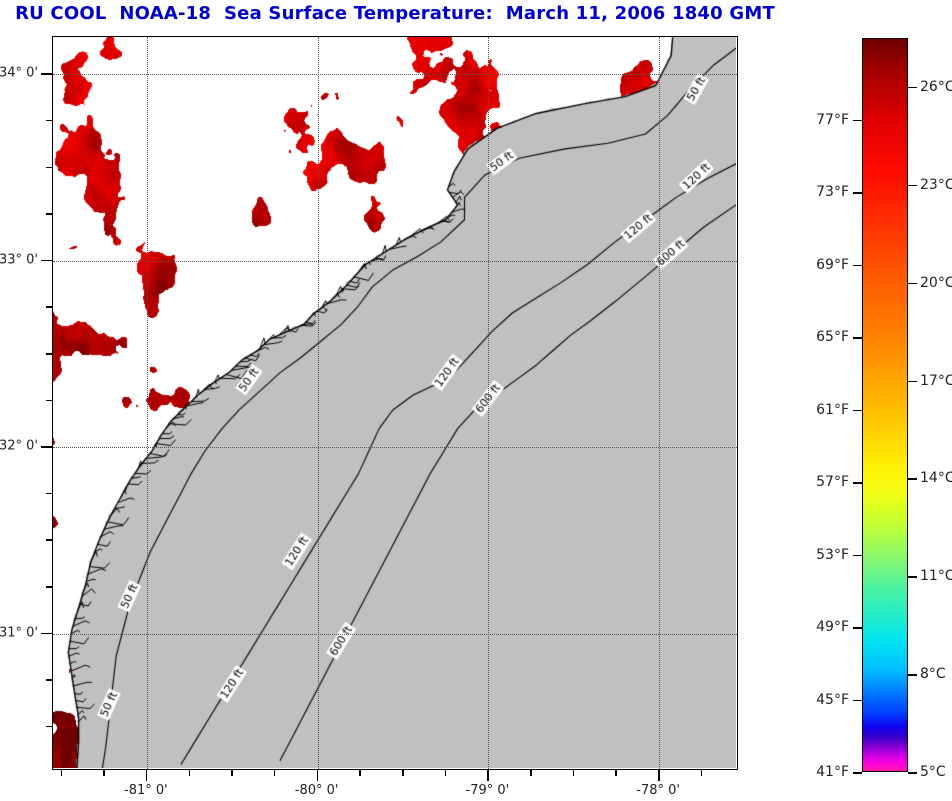 This screenshot has width=952, height=801. Describe the element at coordinates (487, 790) in the screenshot. I see `x-axis-label: -79° 0'` at that location.